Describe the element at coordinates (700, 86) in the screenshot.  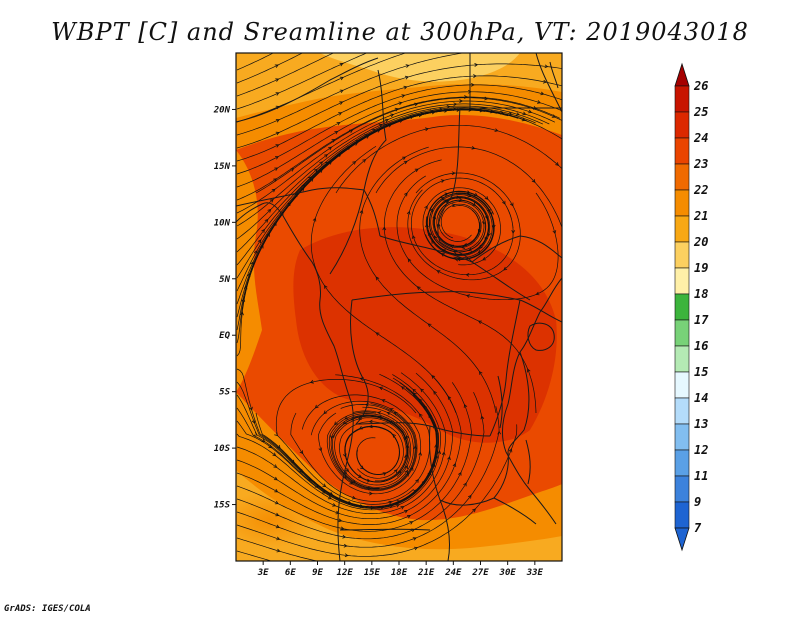
I see `colorbar-level-label: 26` at that location.